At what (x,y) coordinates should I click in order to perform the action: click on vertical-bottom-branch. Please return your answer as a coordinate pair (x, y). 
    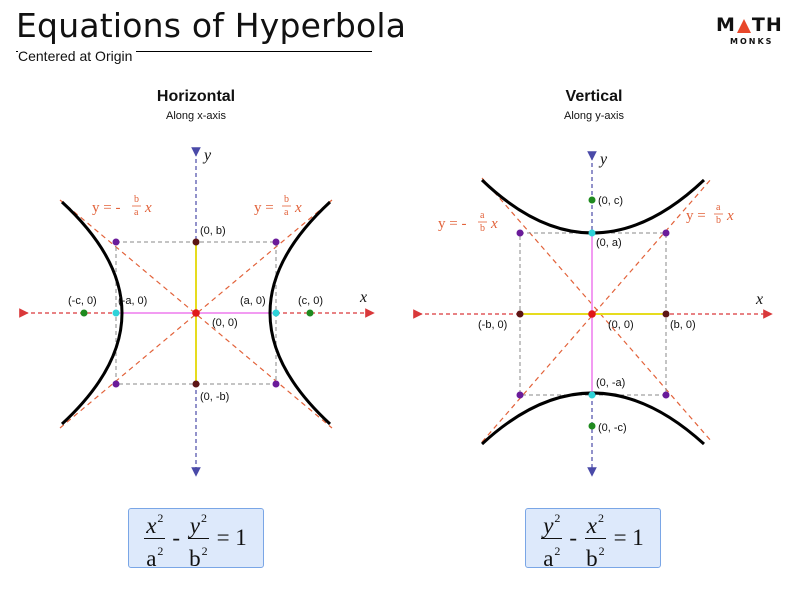
    Looking at the image, I should click on (593, 418).